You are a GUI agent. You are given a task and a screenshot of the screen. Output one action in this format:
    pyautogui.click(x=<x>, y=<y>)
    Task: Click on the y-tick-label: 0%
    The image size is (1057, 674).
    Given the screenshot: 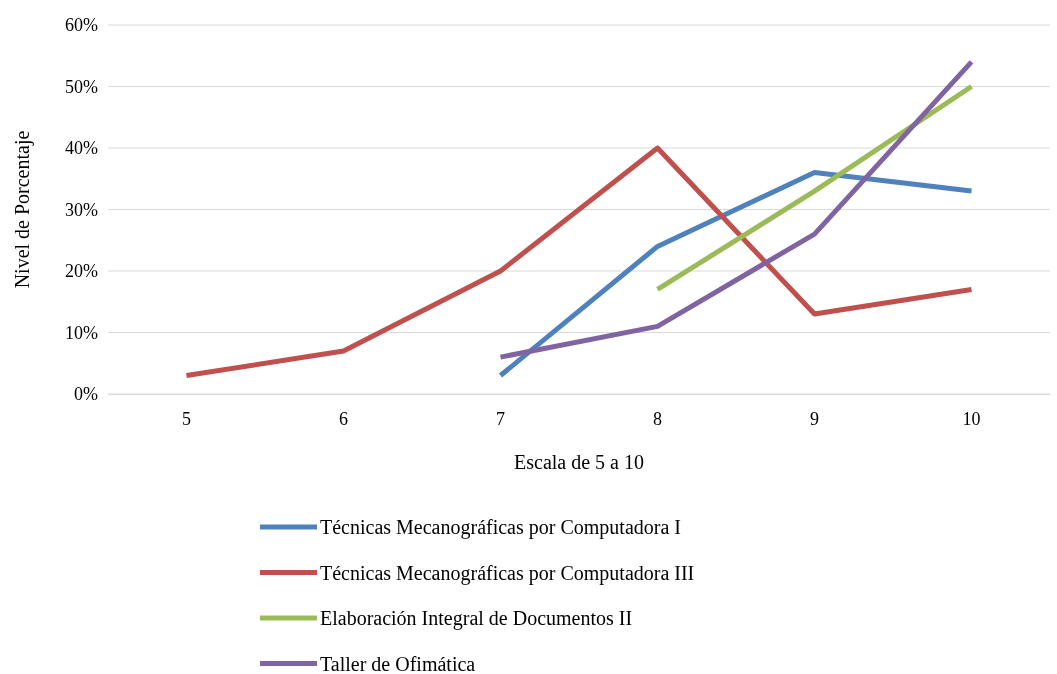 What is the action you would take?
    pyautogui.click(x=86, y=394)
    